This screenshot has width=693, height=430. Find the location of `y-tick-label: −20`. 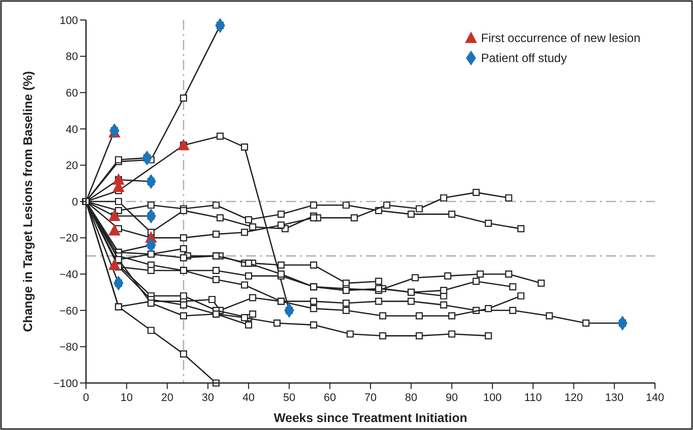

y-tick-label: −20 is located at coordinates (68, 238).